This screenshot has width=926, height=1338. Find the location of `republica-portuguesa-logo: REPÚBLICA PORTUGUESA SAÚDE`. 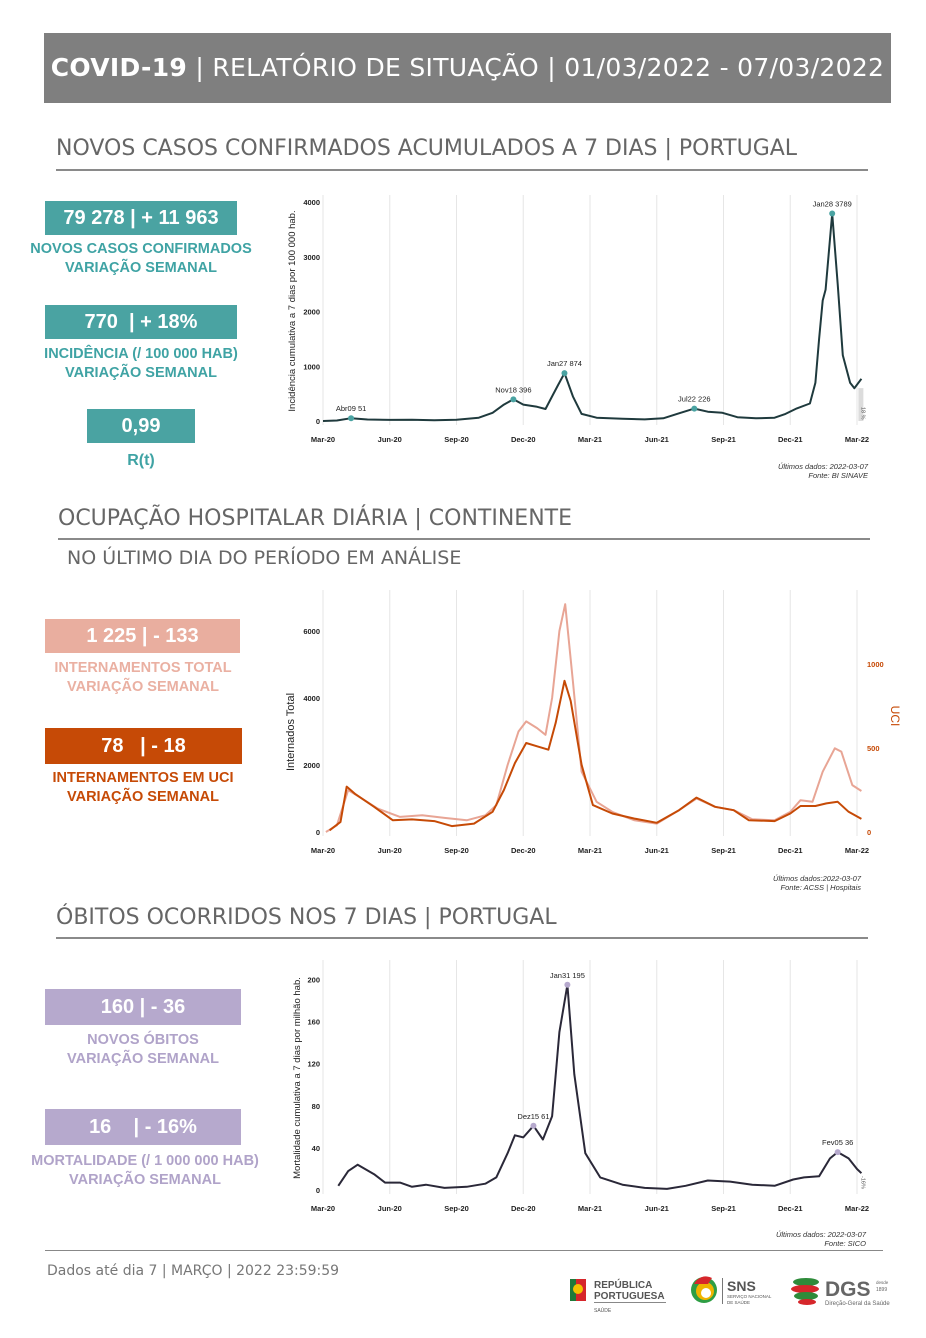

republica-portuguesa-logo: REPÚBLICA PORTUGUESA SAÚDE is located at coordinates (623, 1296).